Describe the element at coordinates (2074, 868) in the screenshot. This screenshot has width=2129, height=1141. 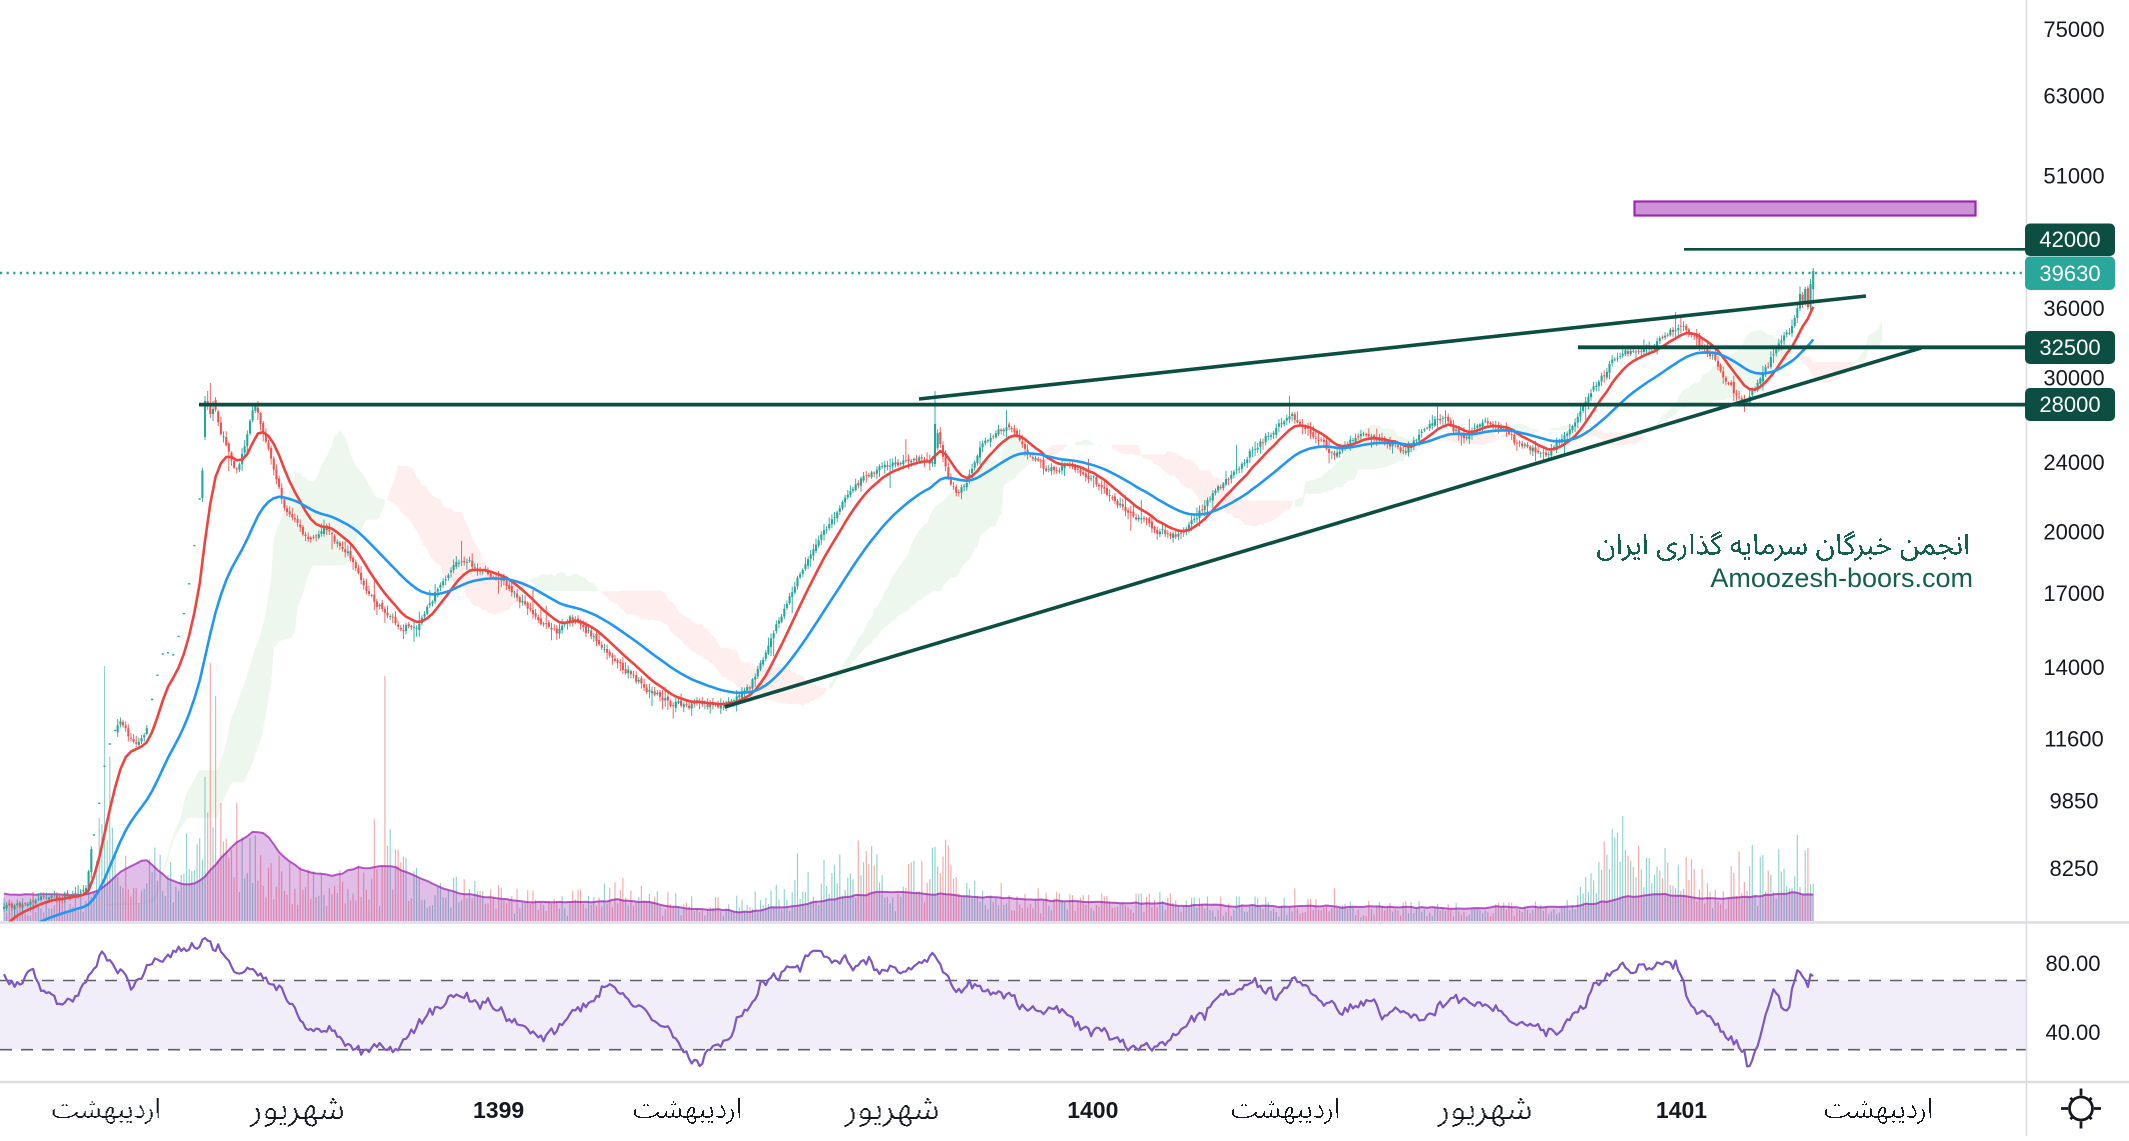
I see `svg-text: 8250` at that location.